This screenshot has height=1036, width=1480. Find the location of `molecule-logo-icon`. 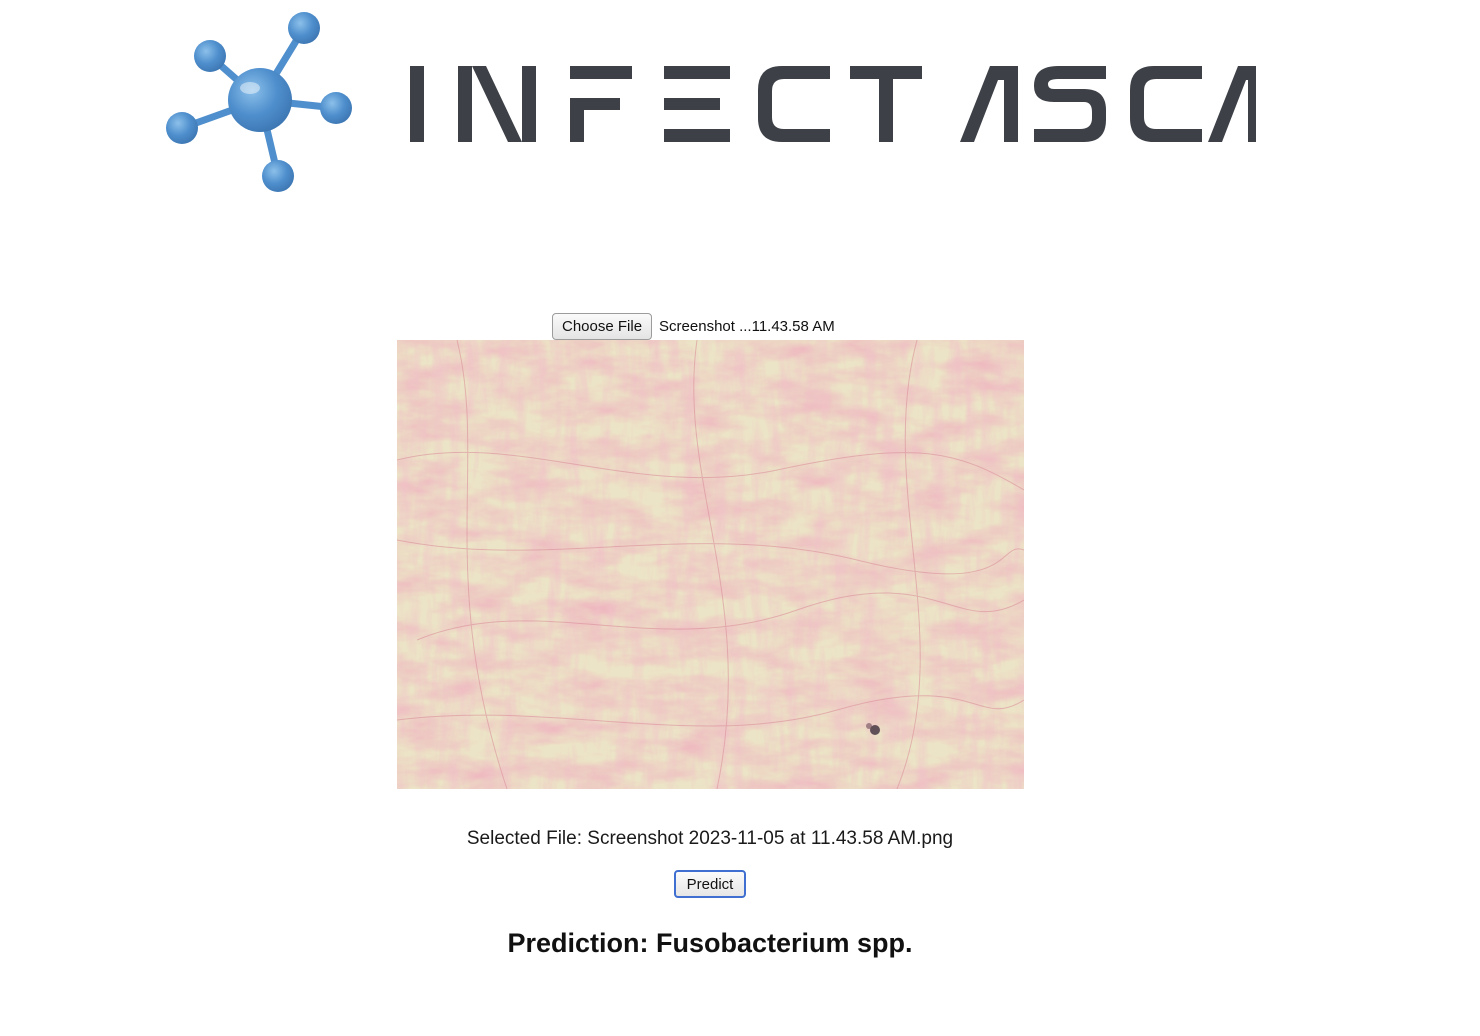

molecule-logo-icon is located at coordinates (260, 104).